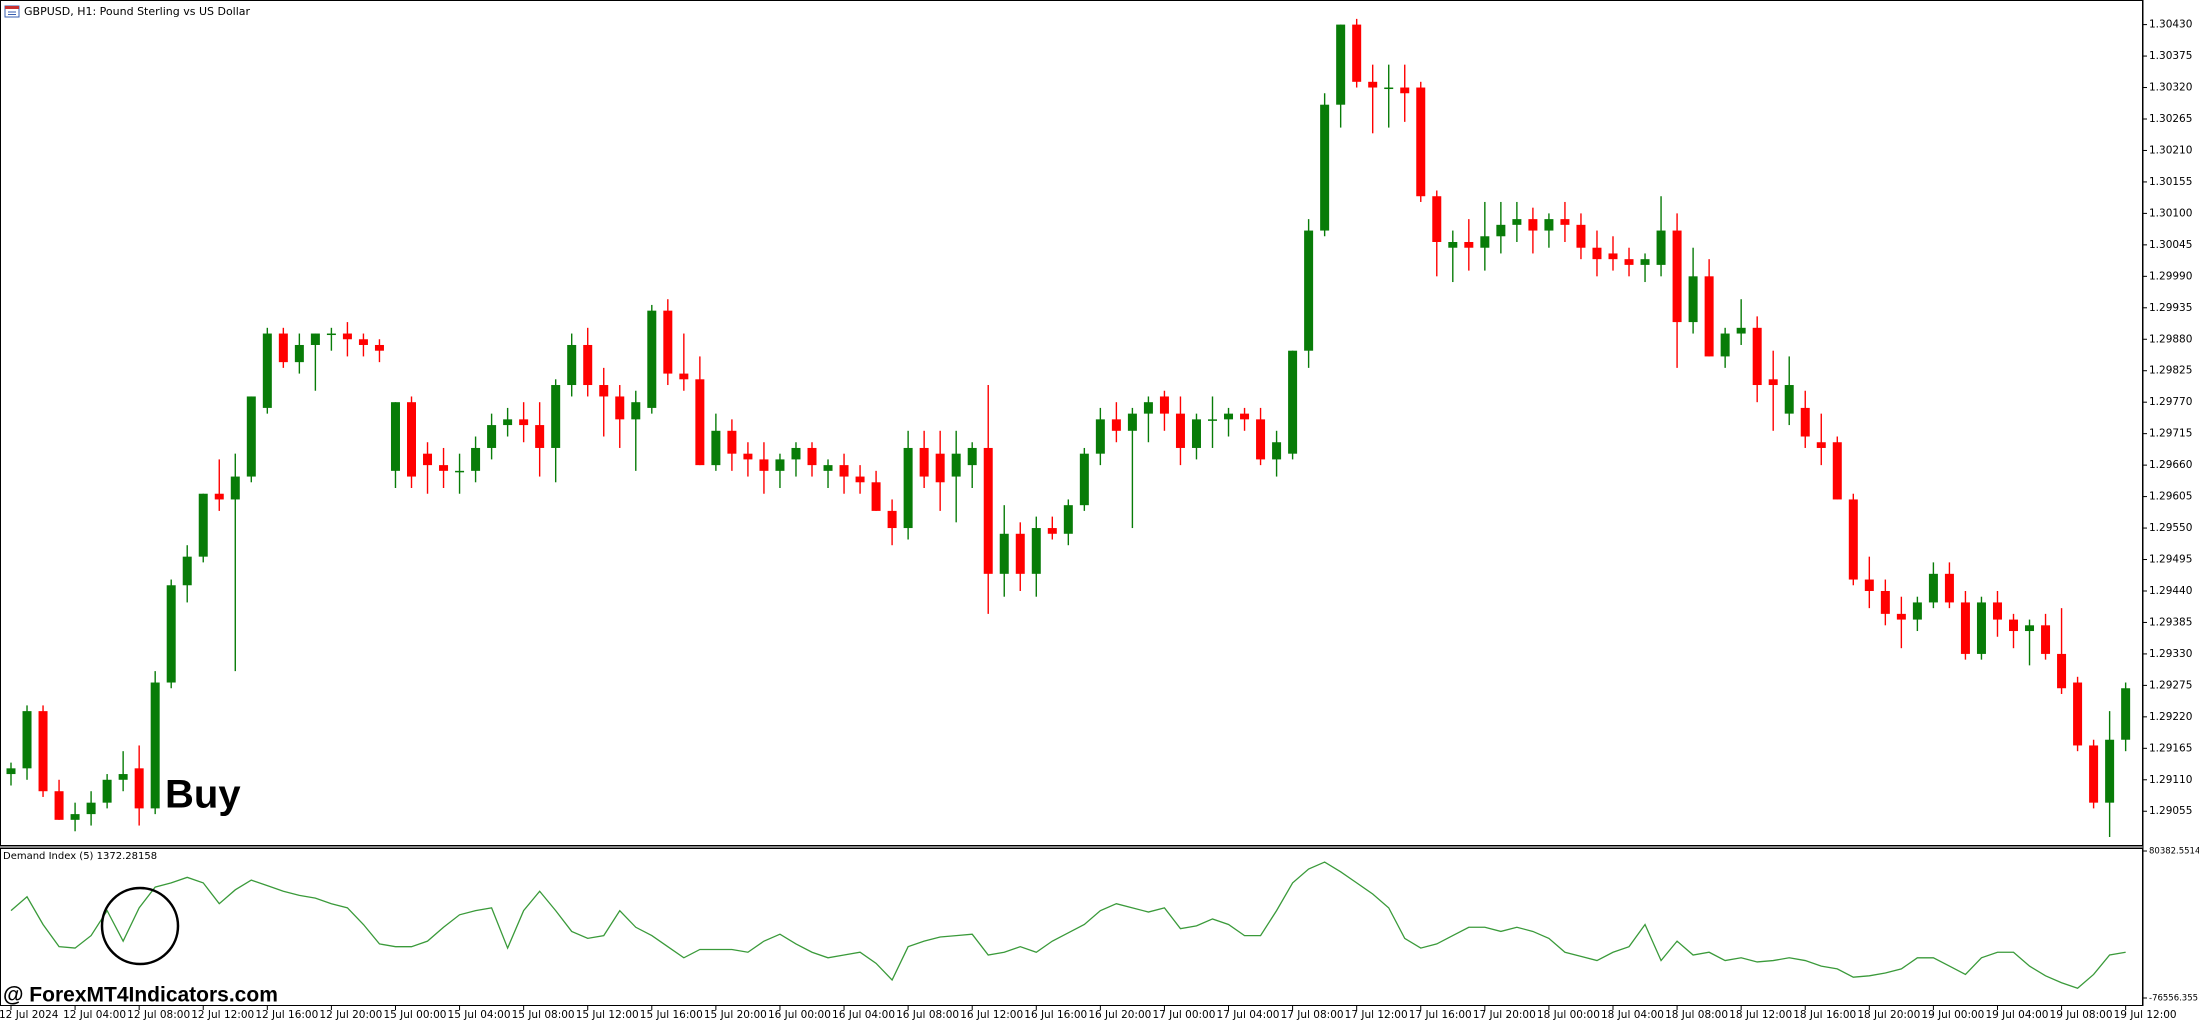  Describe the element at coordinates (1055, 1015) in the screenshot. I see `x-tick-label: 16 Jul 16:00` at that location.